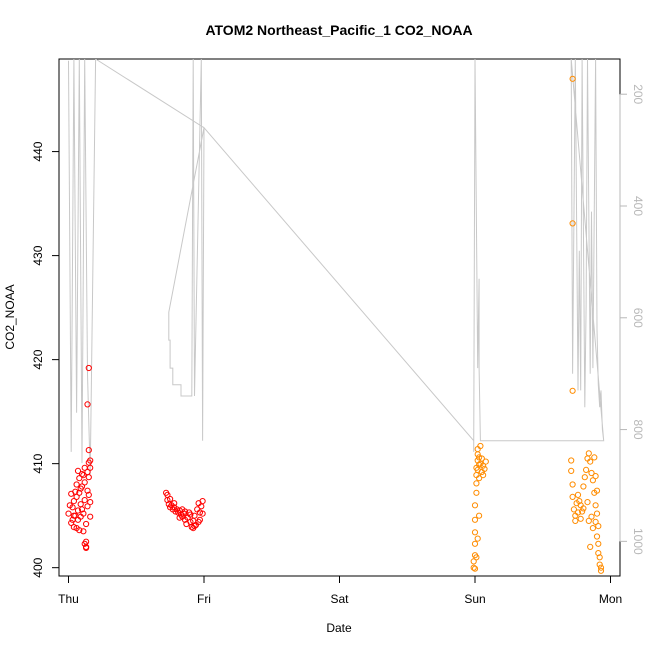  What do you see at coordinates (38, 359) in the screenshot?
I see `y-tick-label: 420` at bounding box center [38, 359].